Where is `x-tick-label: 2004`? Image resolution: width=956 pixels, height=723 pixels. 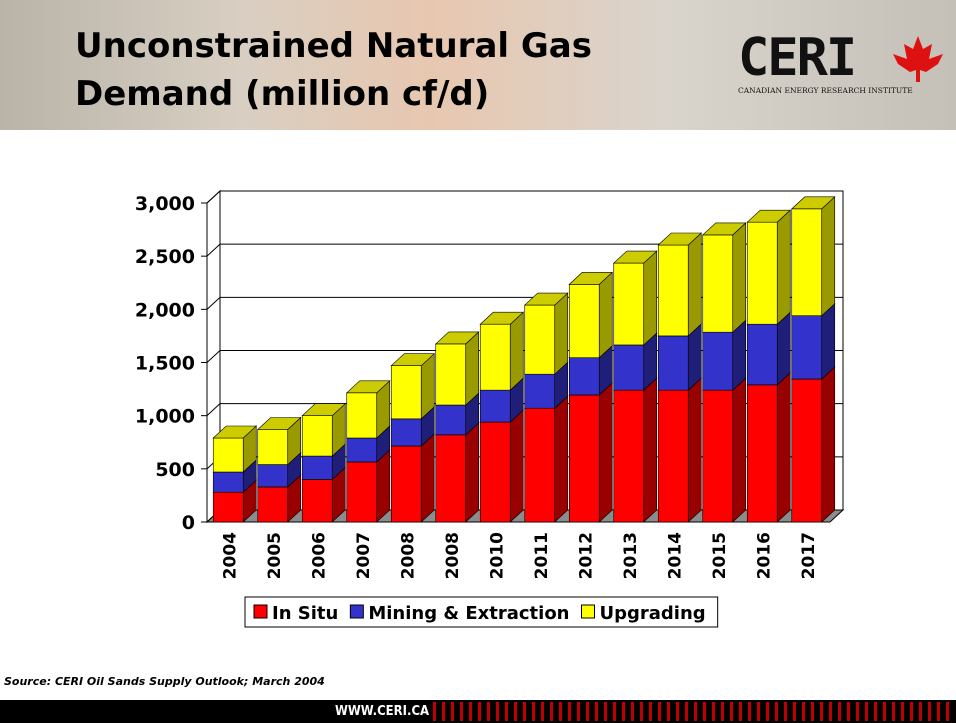 x-tick-label: 2004 is located at coordinates (230, 555).